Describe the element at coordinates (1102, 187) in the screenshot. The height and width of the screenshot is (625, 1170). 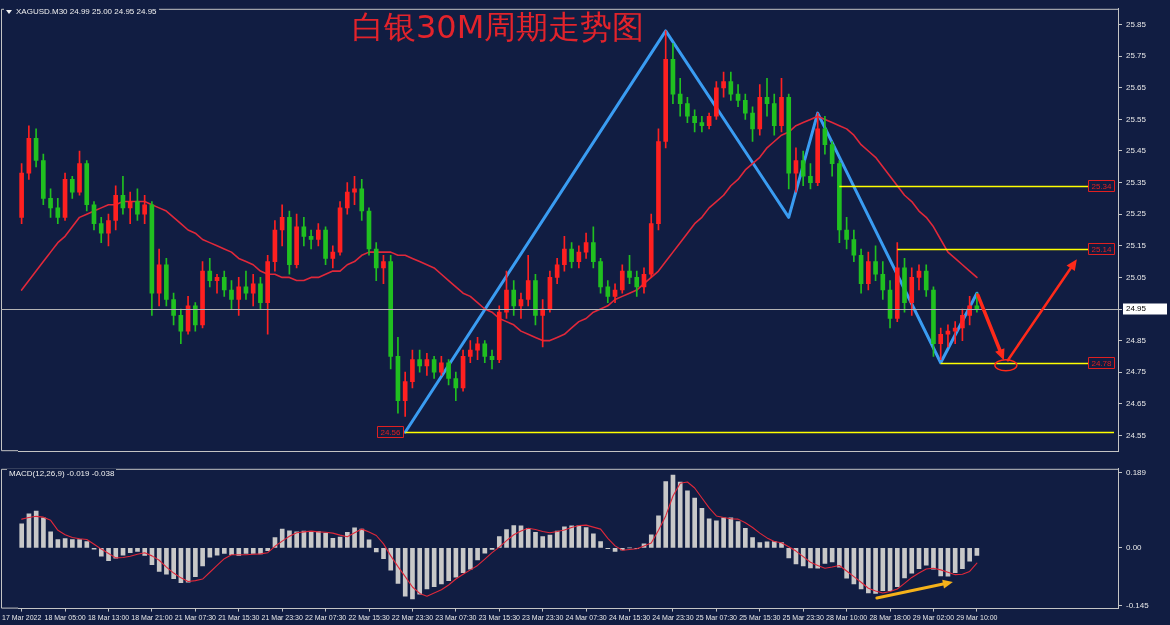
I see `ref-line-label: 25.34` at that location.